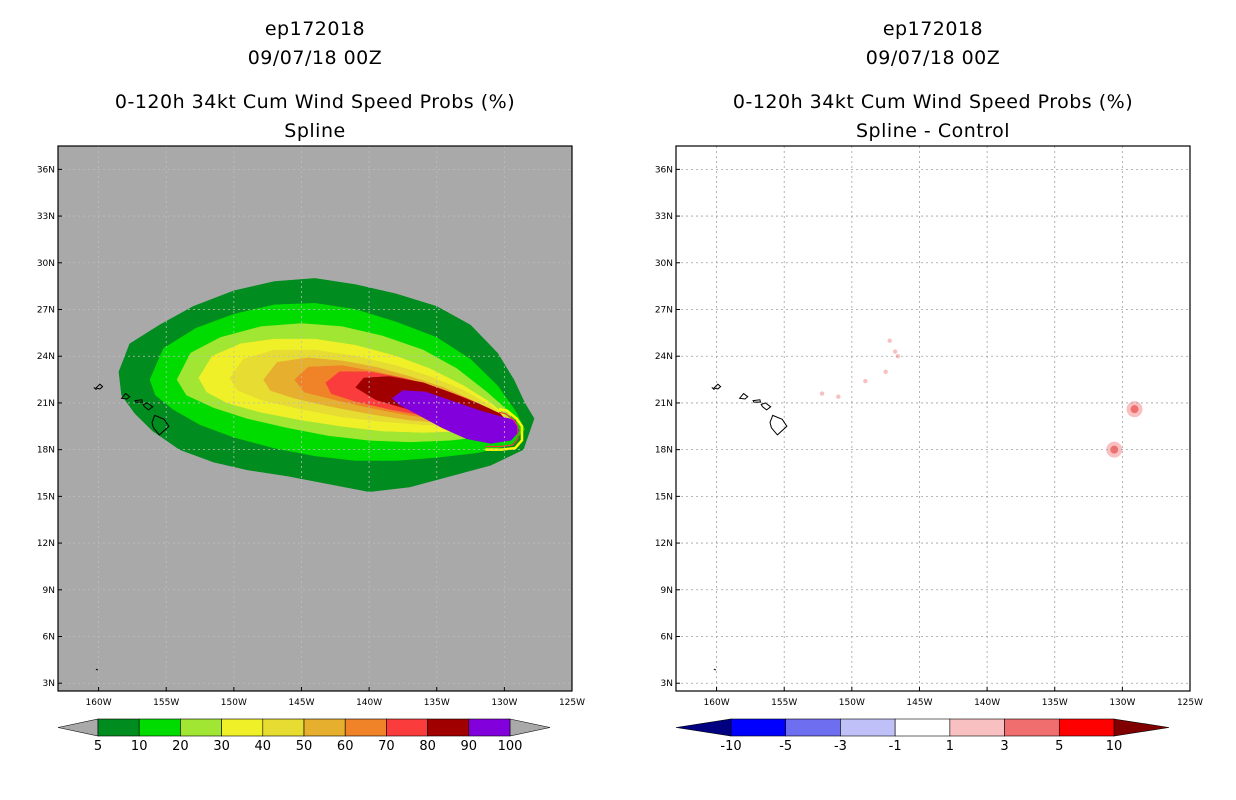 The height and width of the screenshot is (800, 1236). I want to click on right-title-product: 0-120h 34kt Cum Wind Speed Probs (%), so click(933, 102).